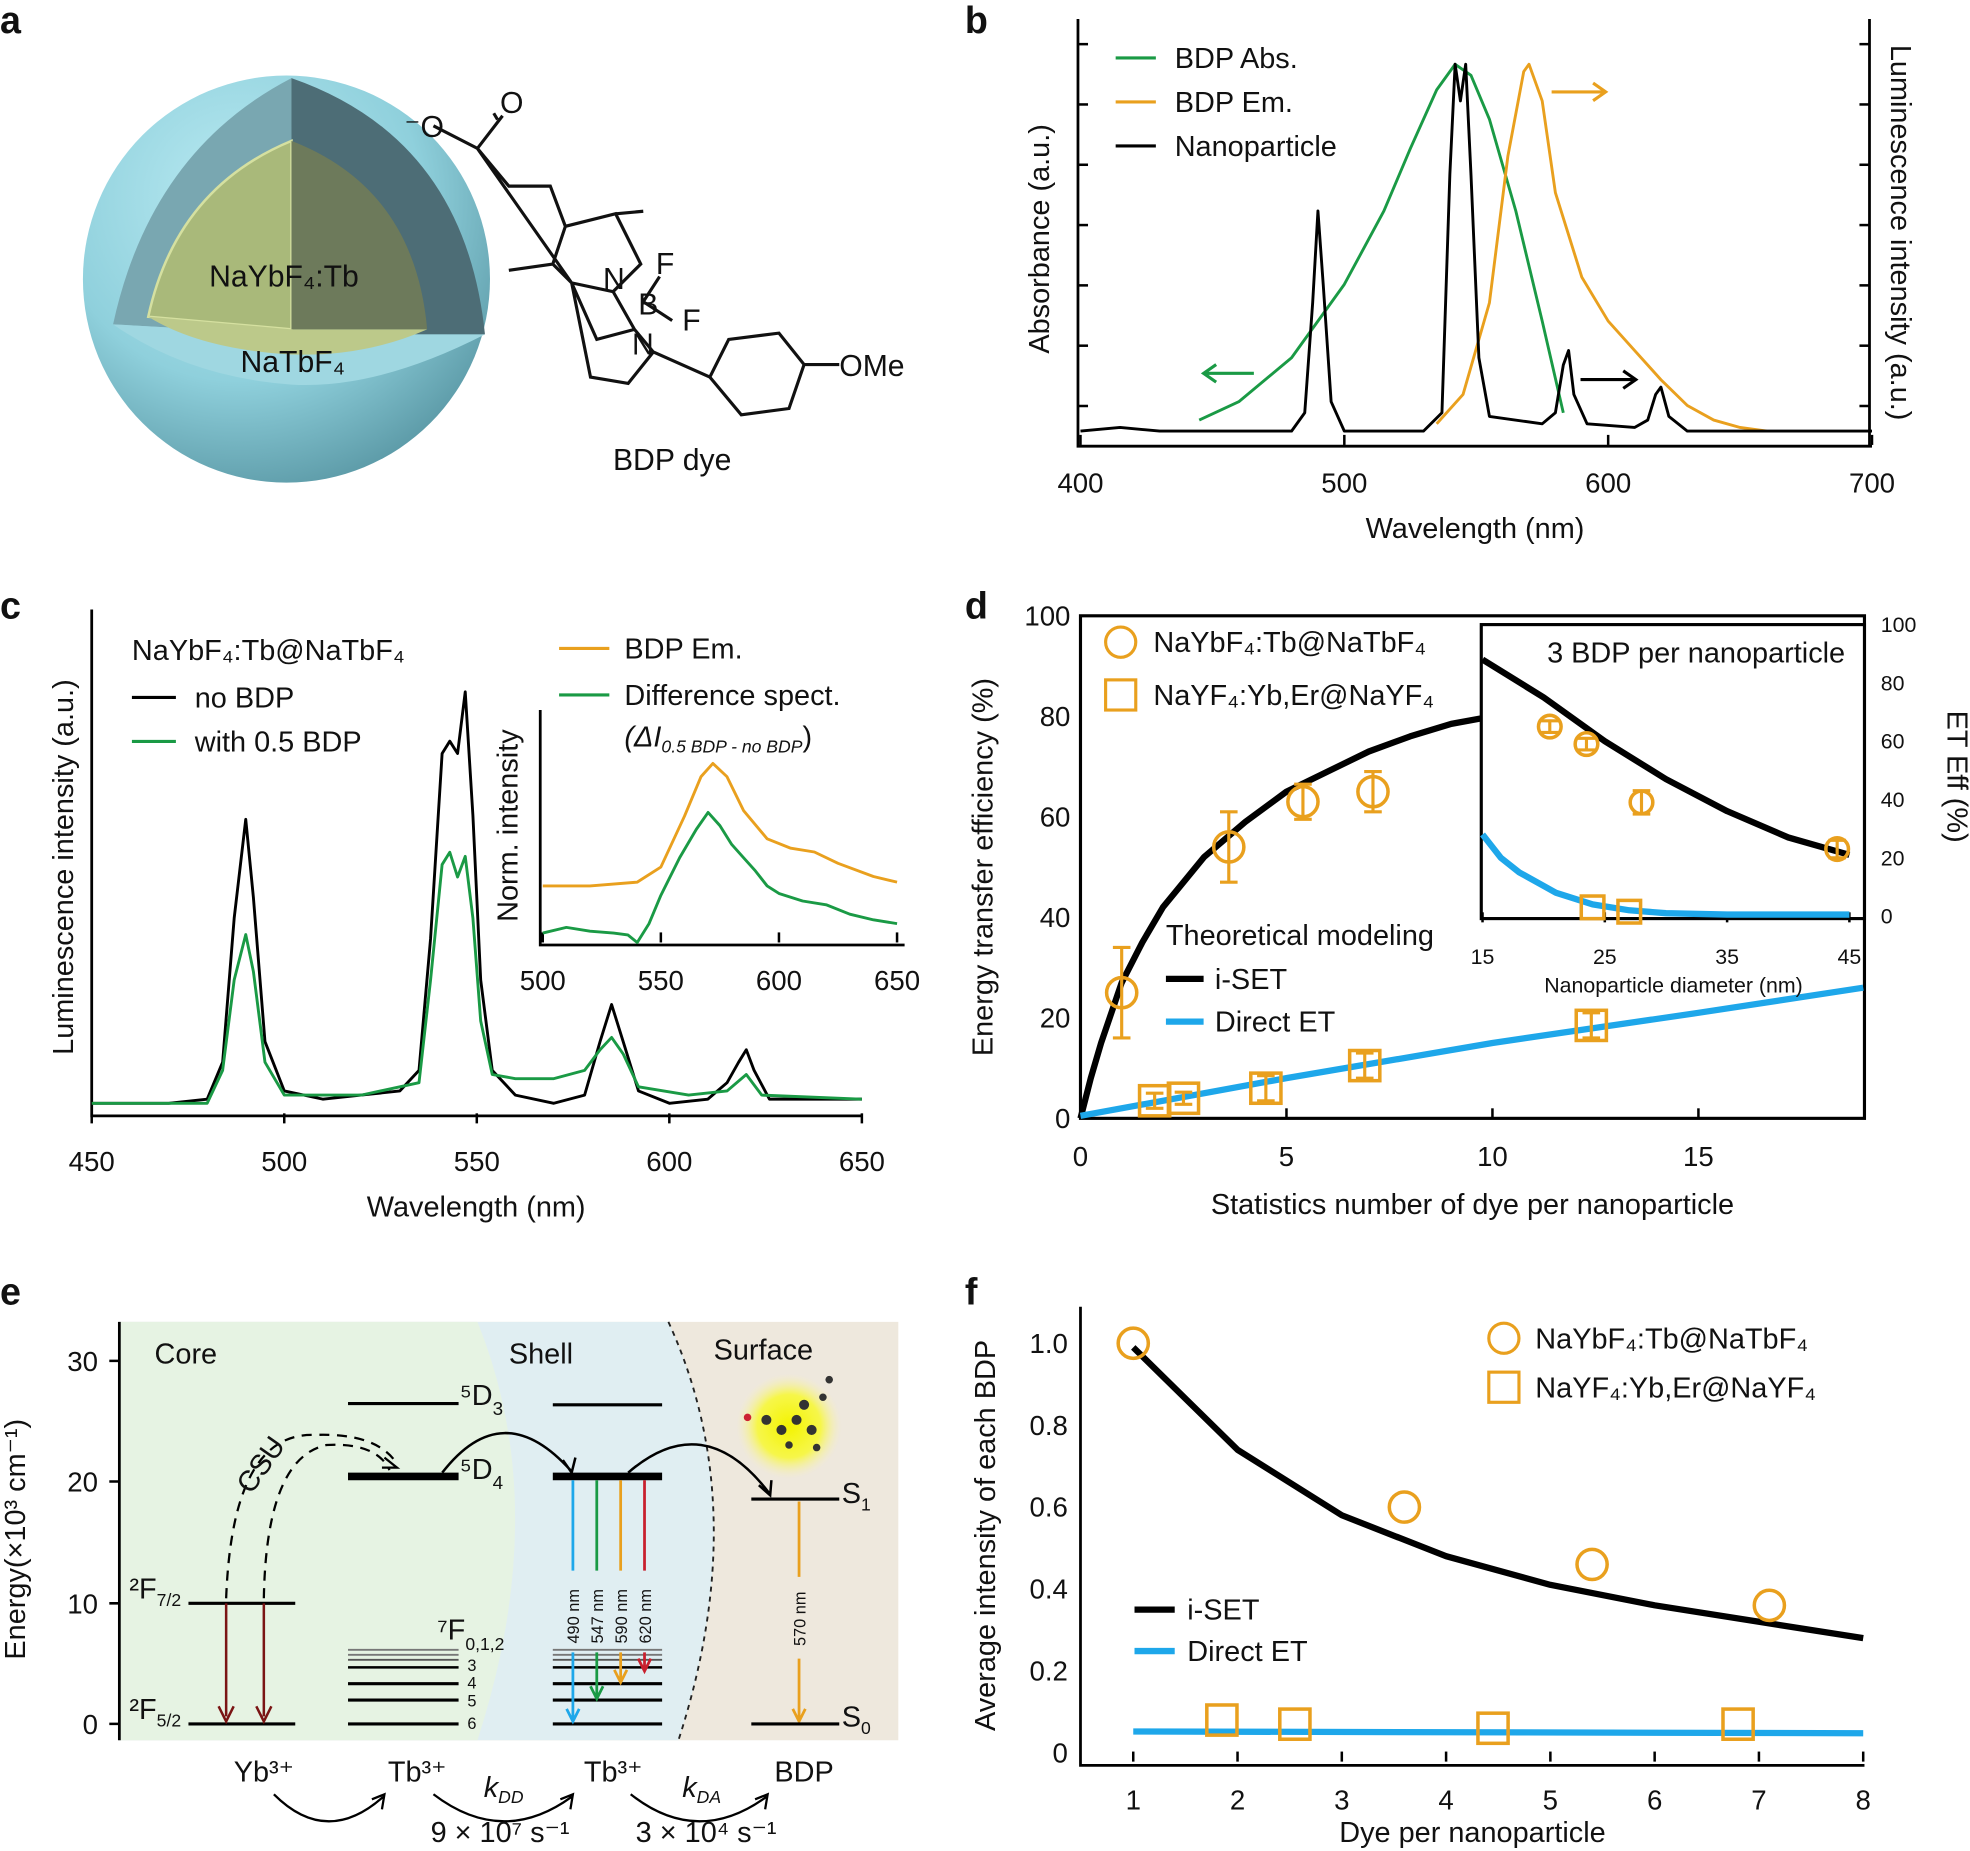 This screenshot has width=1970, height=1851. What do you see at coordinates (1673, 986) in the screenshot?
I see `chart-d-inset-xlabel: Nanoparticle diameter (nm)` at bounding box center [1673, 986].